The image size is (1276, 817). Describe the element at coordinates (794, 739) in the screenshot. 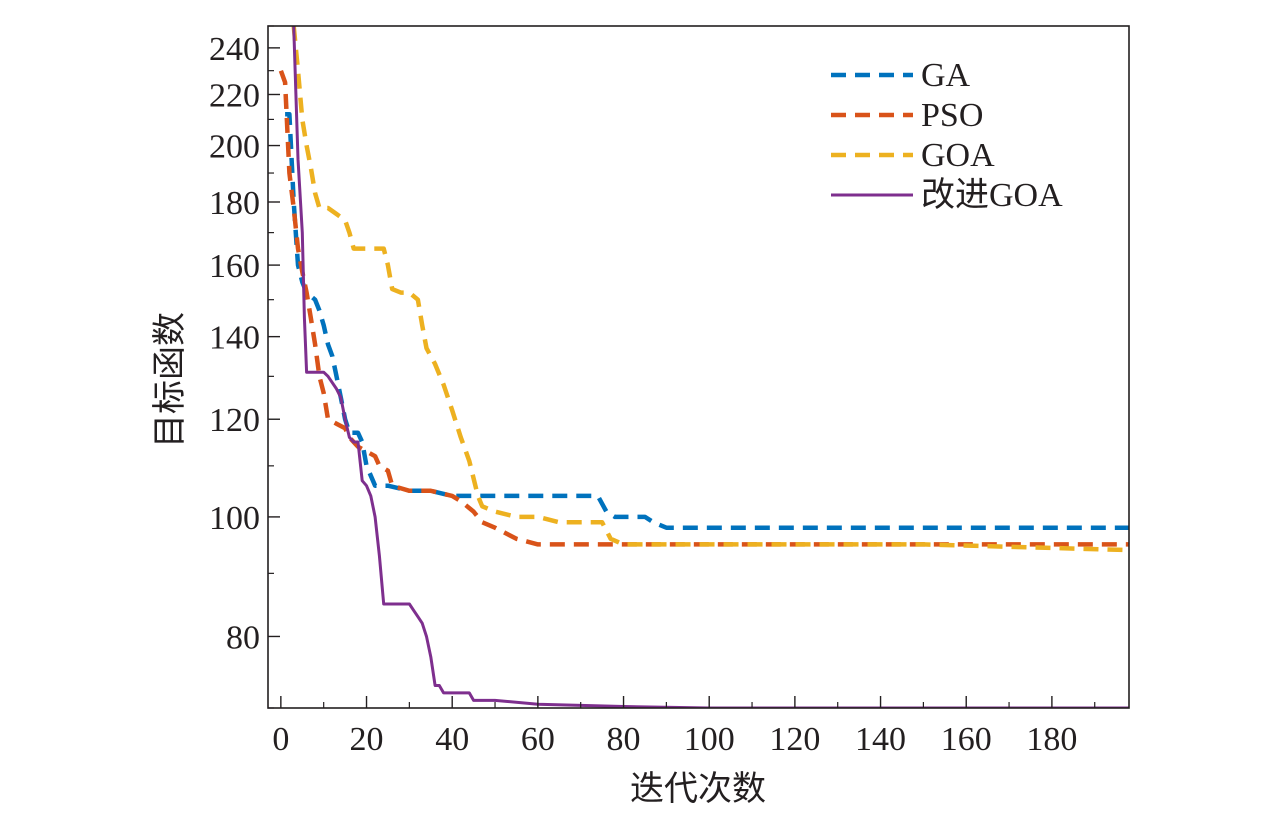

I see `x-tick-label: 120` at that location.